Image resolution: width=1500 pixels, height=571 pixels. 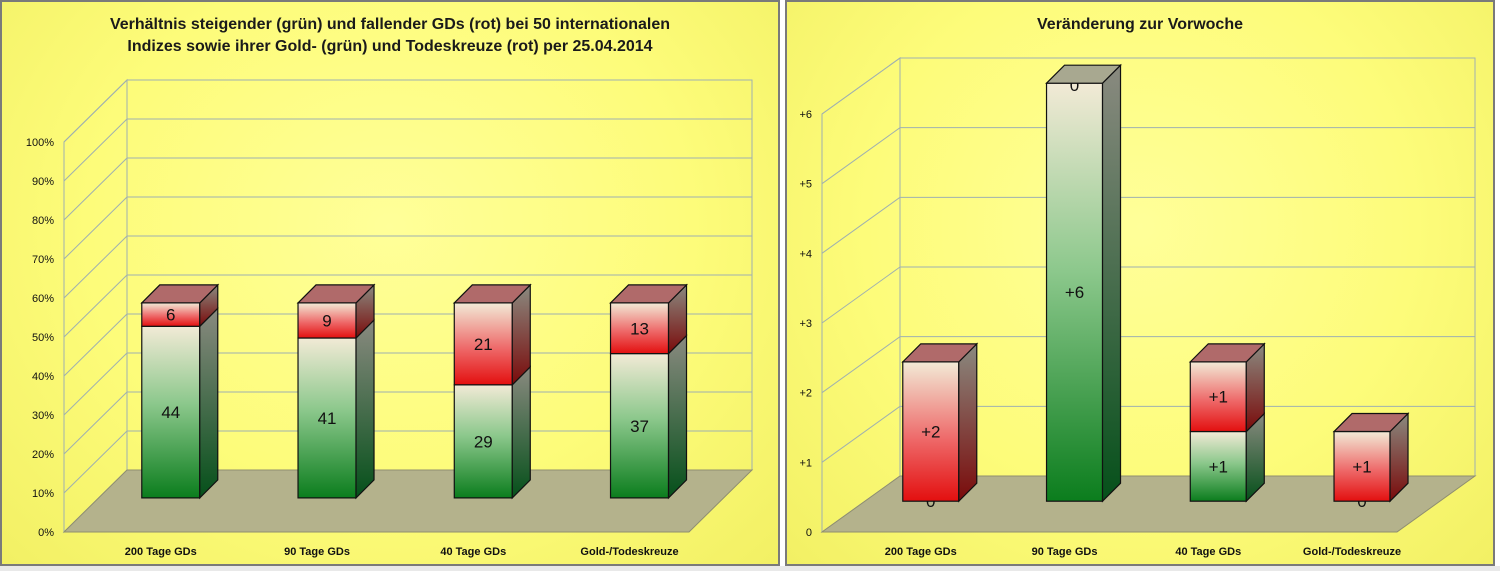 I want to click on data-label: 44, so click(x=170, y=412).